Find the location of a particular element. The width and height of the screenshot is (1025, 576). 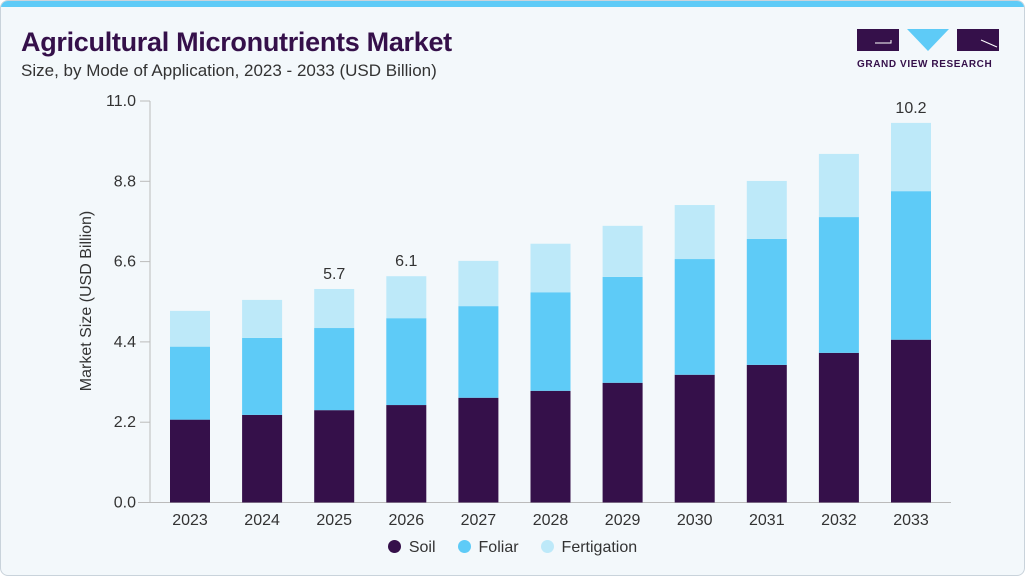

x-tick-label: 2031 is located at coordinates (767, 520).